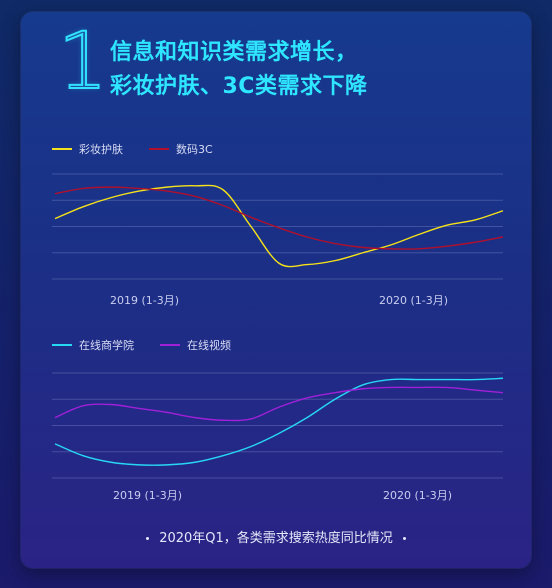 The width and height of the screenshot is (552, 588). I want to click on headline: 信息和知识类需求增长， 彩妆护肤、3C类需求下降, so click(238, 70).